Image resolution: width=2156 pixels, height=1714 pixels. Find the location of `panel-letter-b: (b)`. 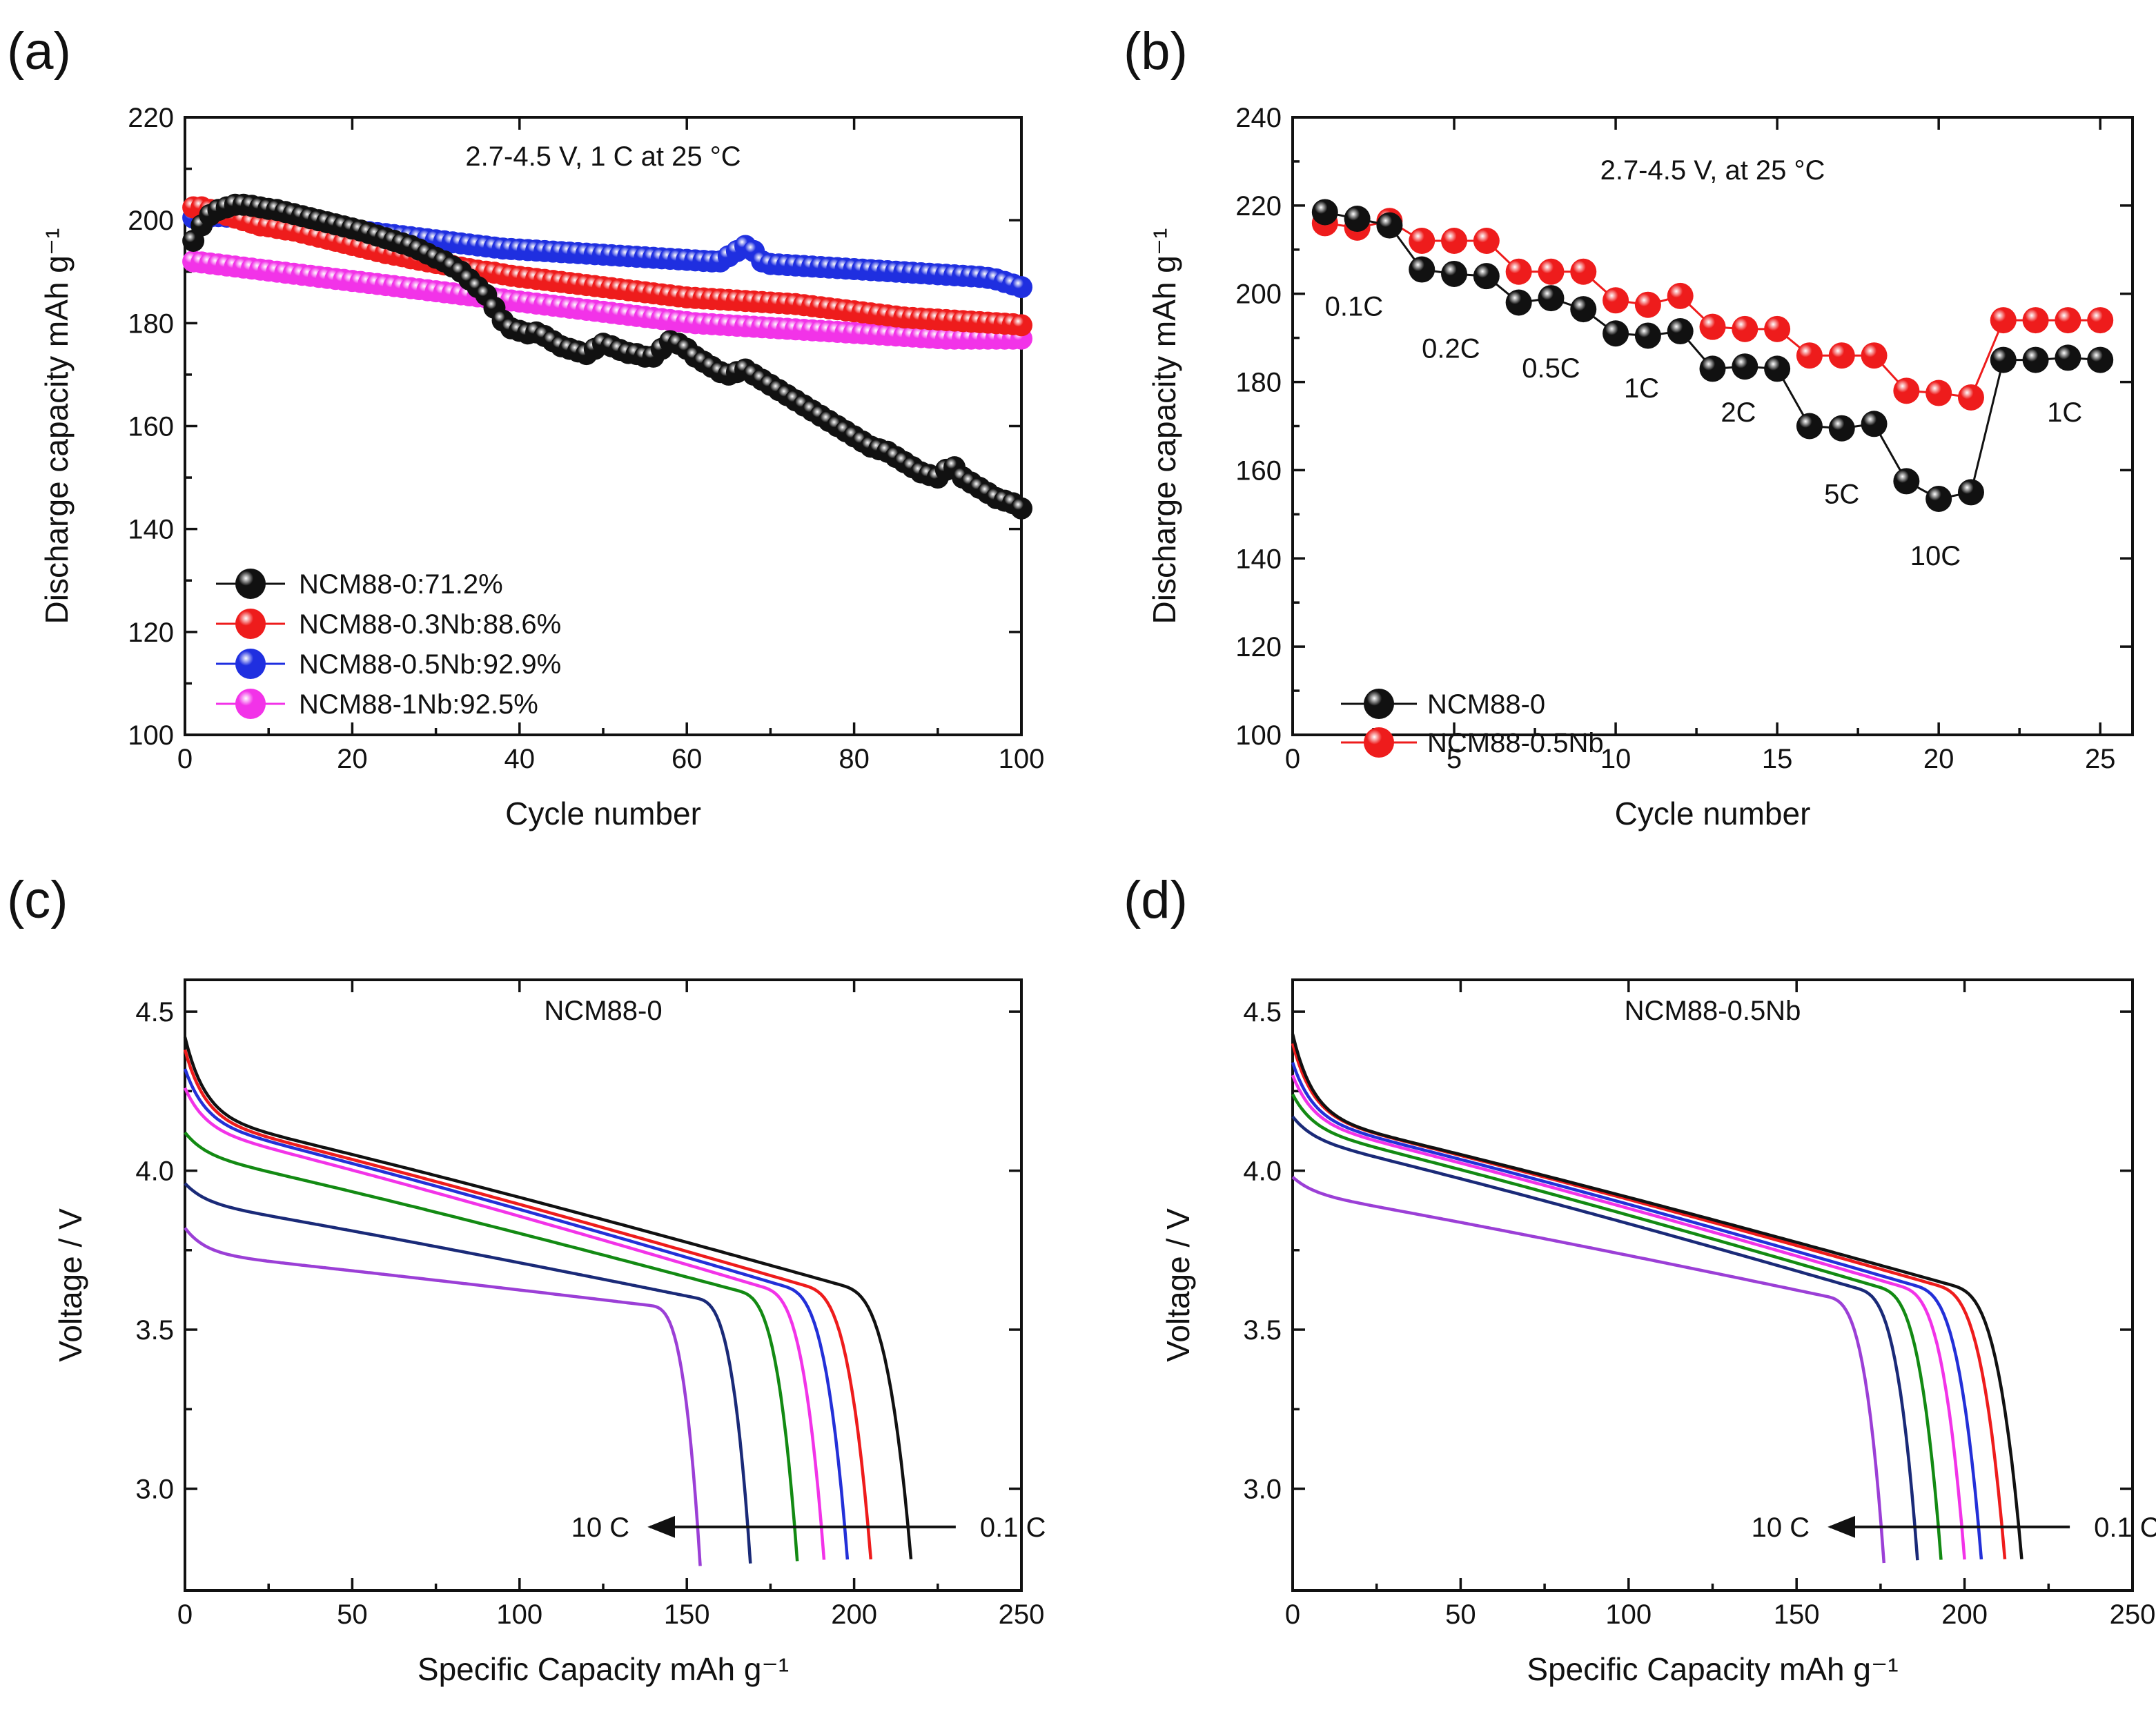

panel-letter-b: (b) is located at coordinates (1156, 51).